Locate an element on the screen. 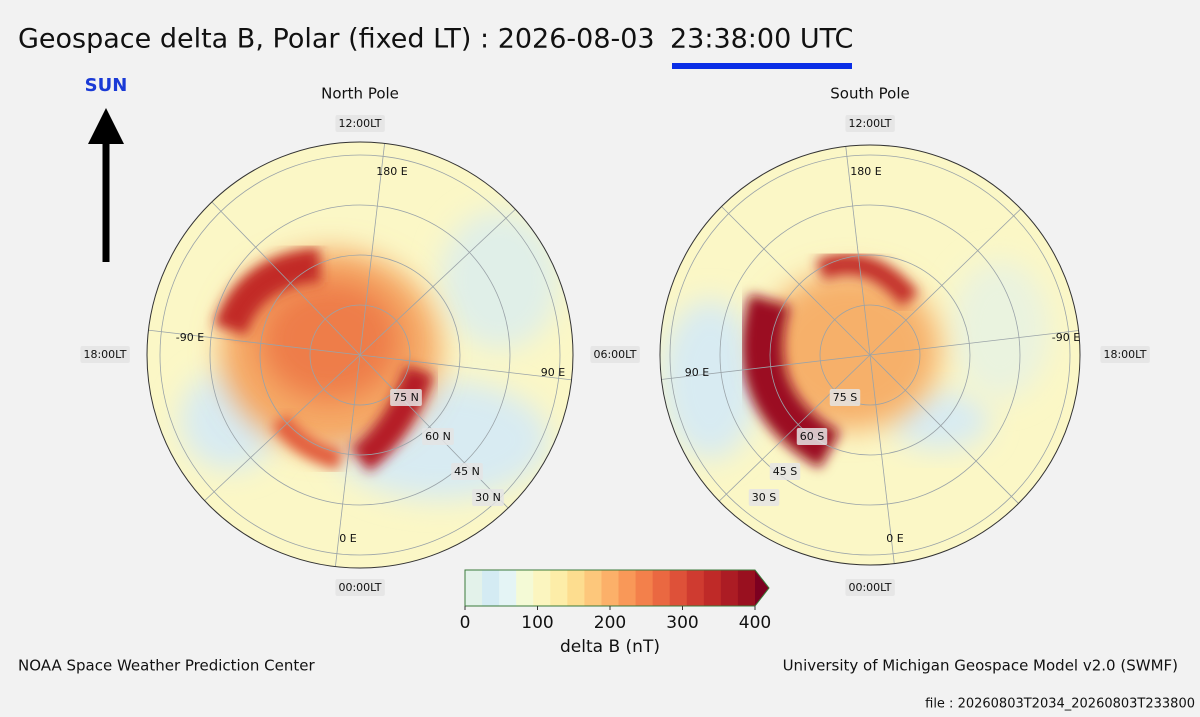 The height and width of the screenshot is (717, 1200). latitude-label-text: 60 S is located at coordinates (812, 436).